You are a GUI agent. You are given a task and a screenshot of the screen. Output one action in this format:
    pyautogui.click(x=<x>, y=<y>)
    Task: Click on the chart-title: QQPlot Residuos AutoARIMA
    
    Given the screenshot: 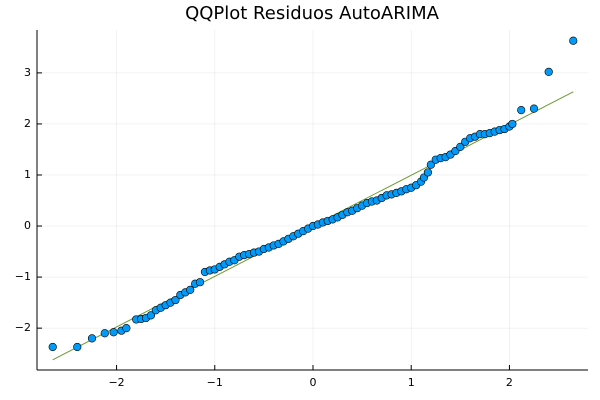 What is the action you would take?
    pyautogui.click(x=312, y=13)
    